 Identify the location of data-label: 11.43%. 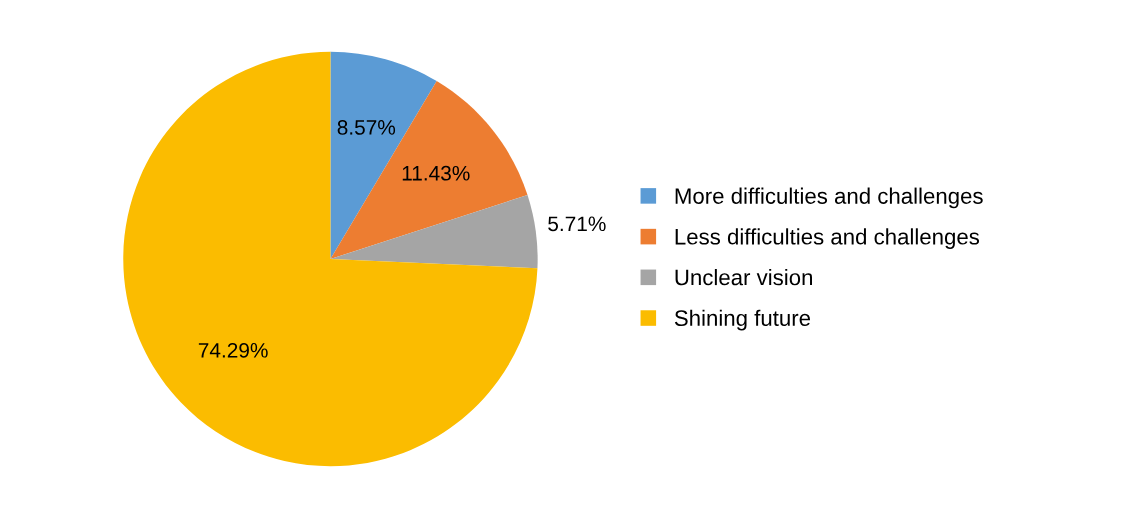
(436, 173).